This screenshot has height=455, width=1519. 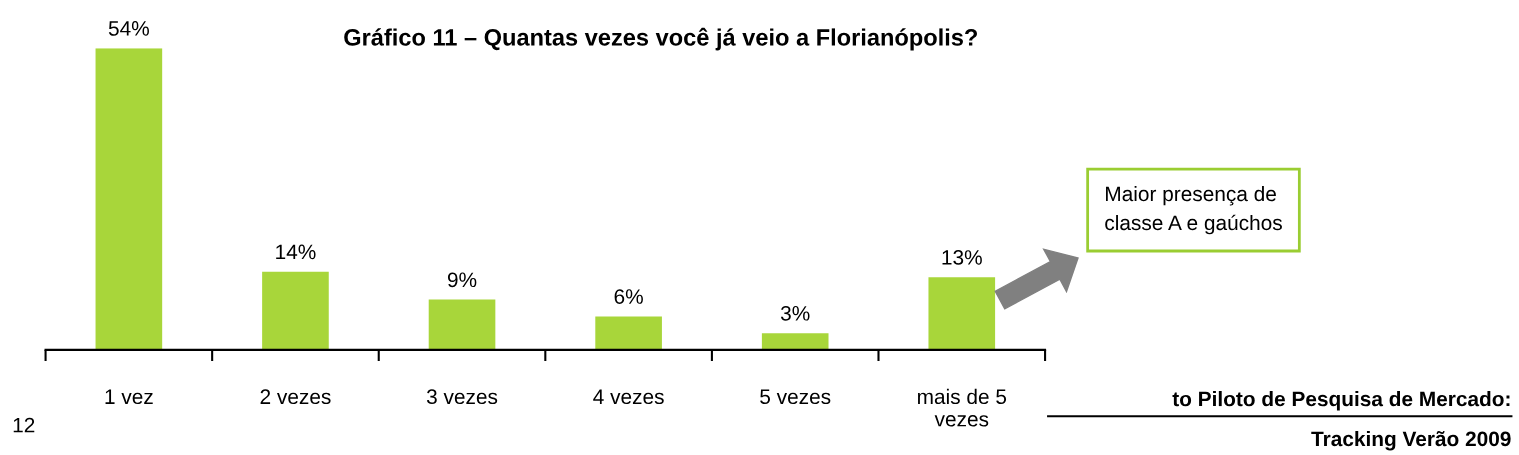 I want to click on data-label: 9%, so click(x=462, y=280).